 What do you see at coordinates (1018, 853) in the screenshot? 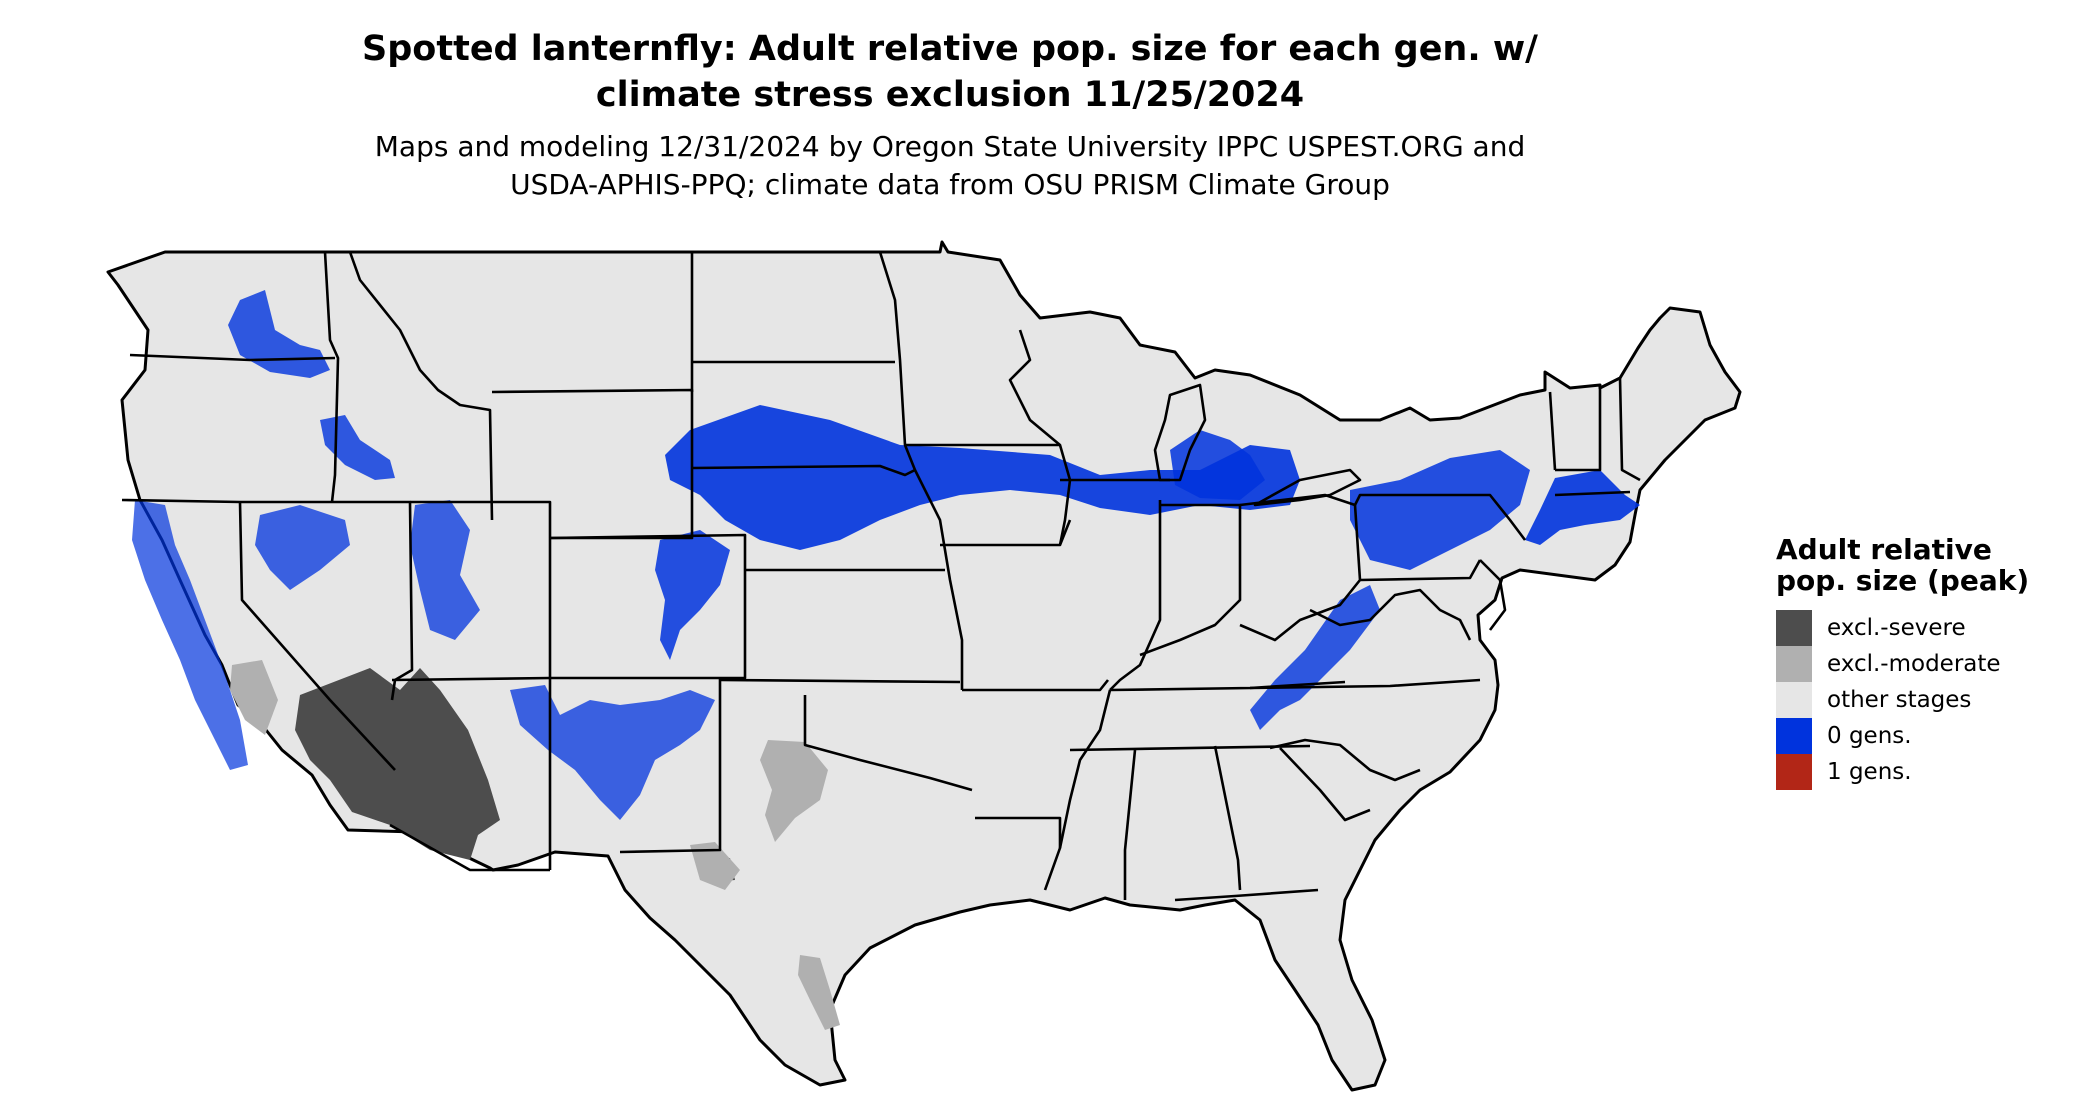
I see `border-ar-la` at bounding box center [1018, 853].